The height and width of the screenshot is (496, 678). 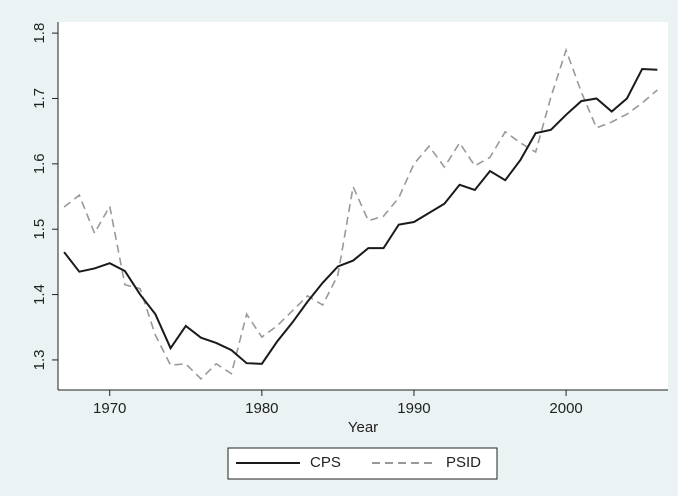 What do you see at coordinates (261, 408) in the screenshot?
I see `x-tick-label: 1980` at bounding box center [261, 408].